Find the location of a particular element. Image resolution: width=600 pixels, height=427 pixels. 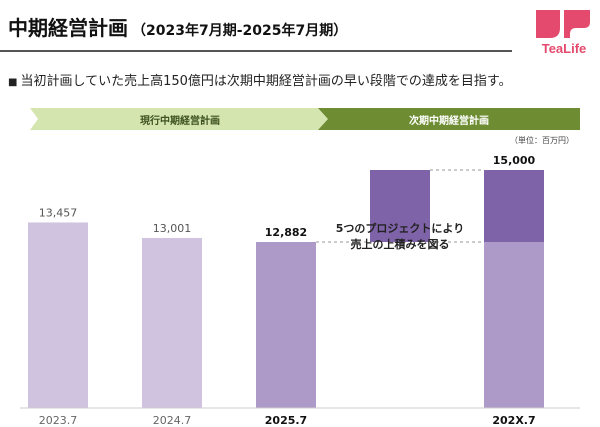

bar-2023.7 is located at coordinates (58, 315).